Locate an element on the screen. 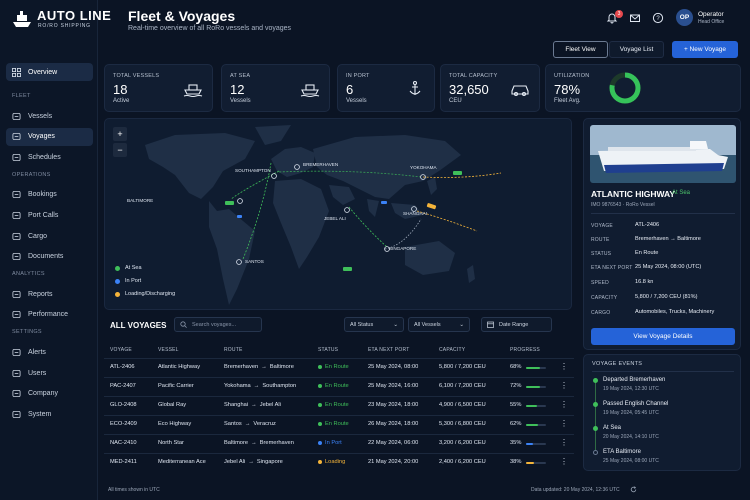  sidebar-item-performance: Performance is located at coordinates (49, 315).